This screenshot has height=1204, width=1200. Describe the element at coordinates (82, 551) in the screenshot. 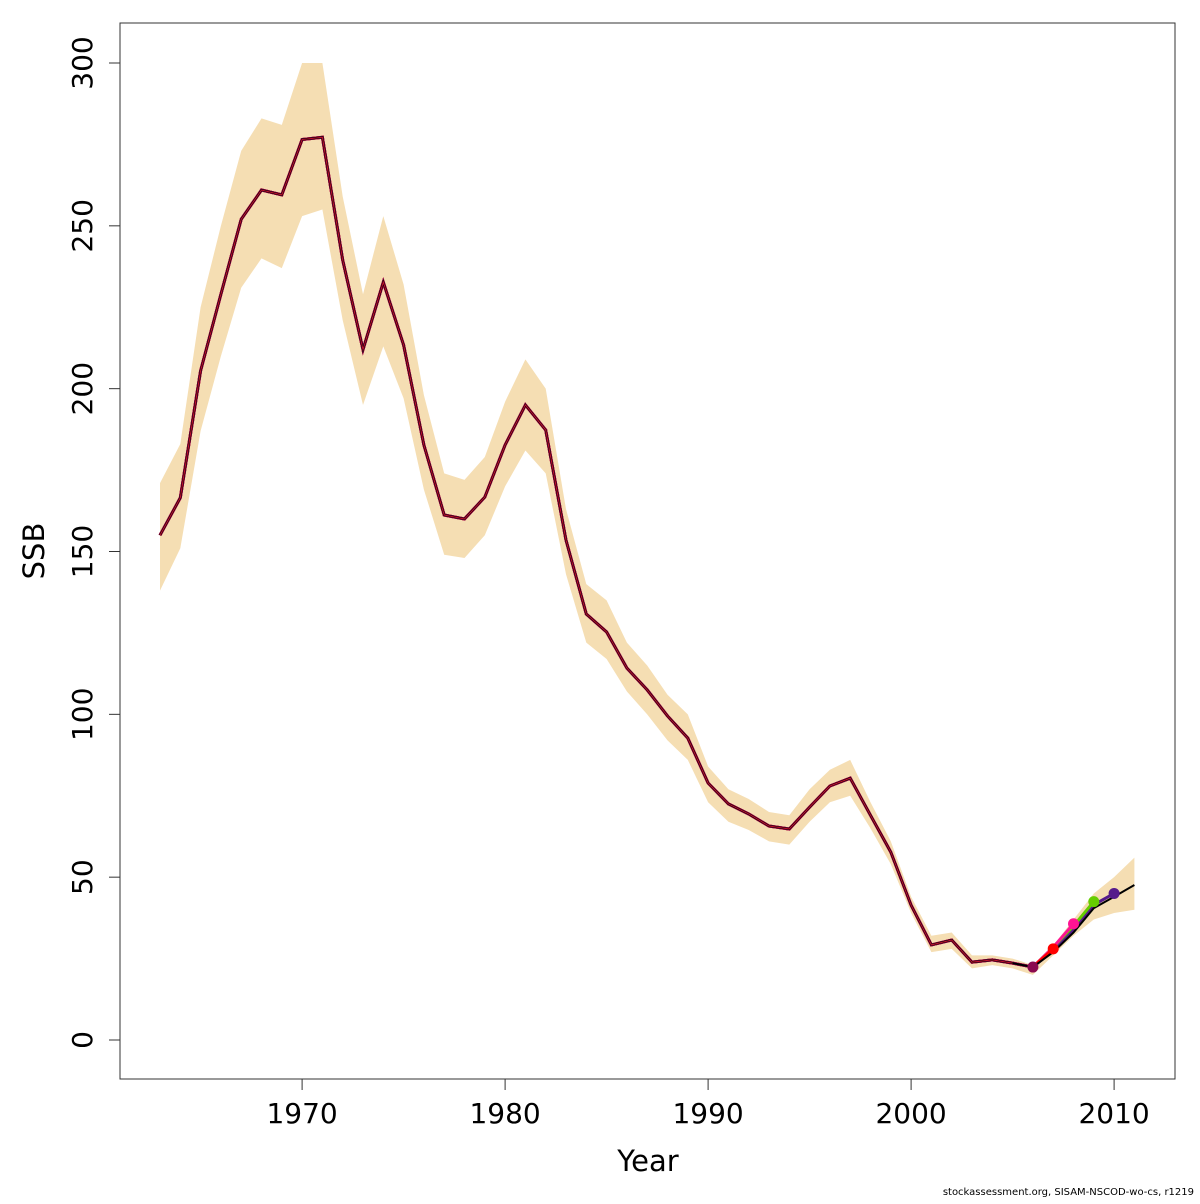

I see `y-tick-label: 150` at that location.